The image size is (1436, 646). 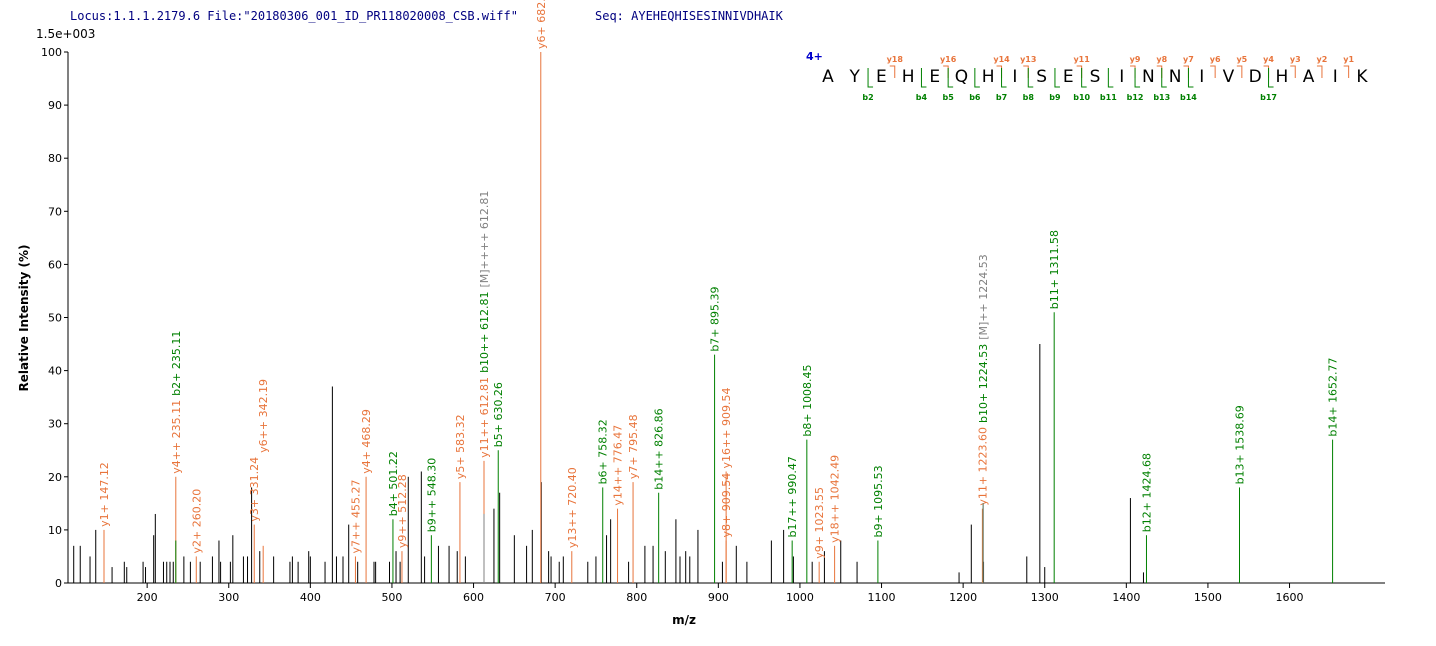 I want to click on peak-label: y7++ 455.27, so click(x=355, y=517).